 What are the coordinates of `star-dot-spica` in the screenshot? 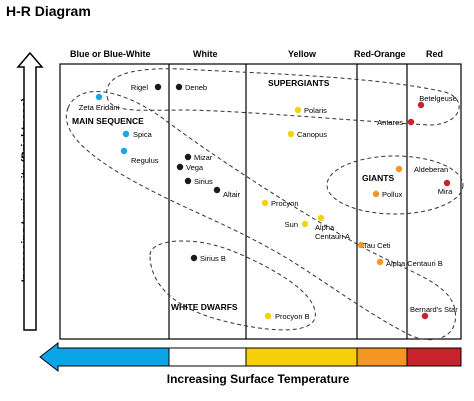 It's located at (126, 134).